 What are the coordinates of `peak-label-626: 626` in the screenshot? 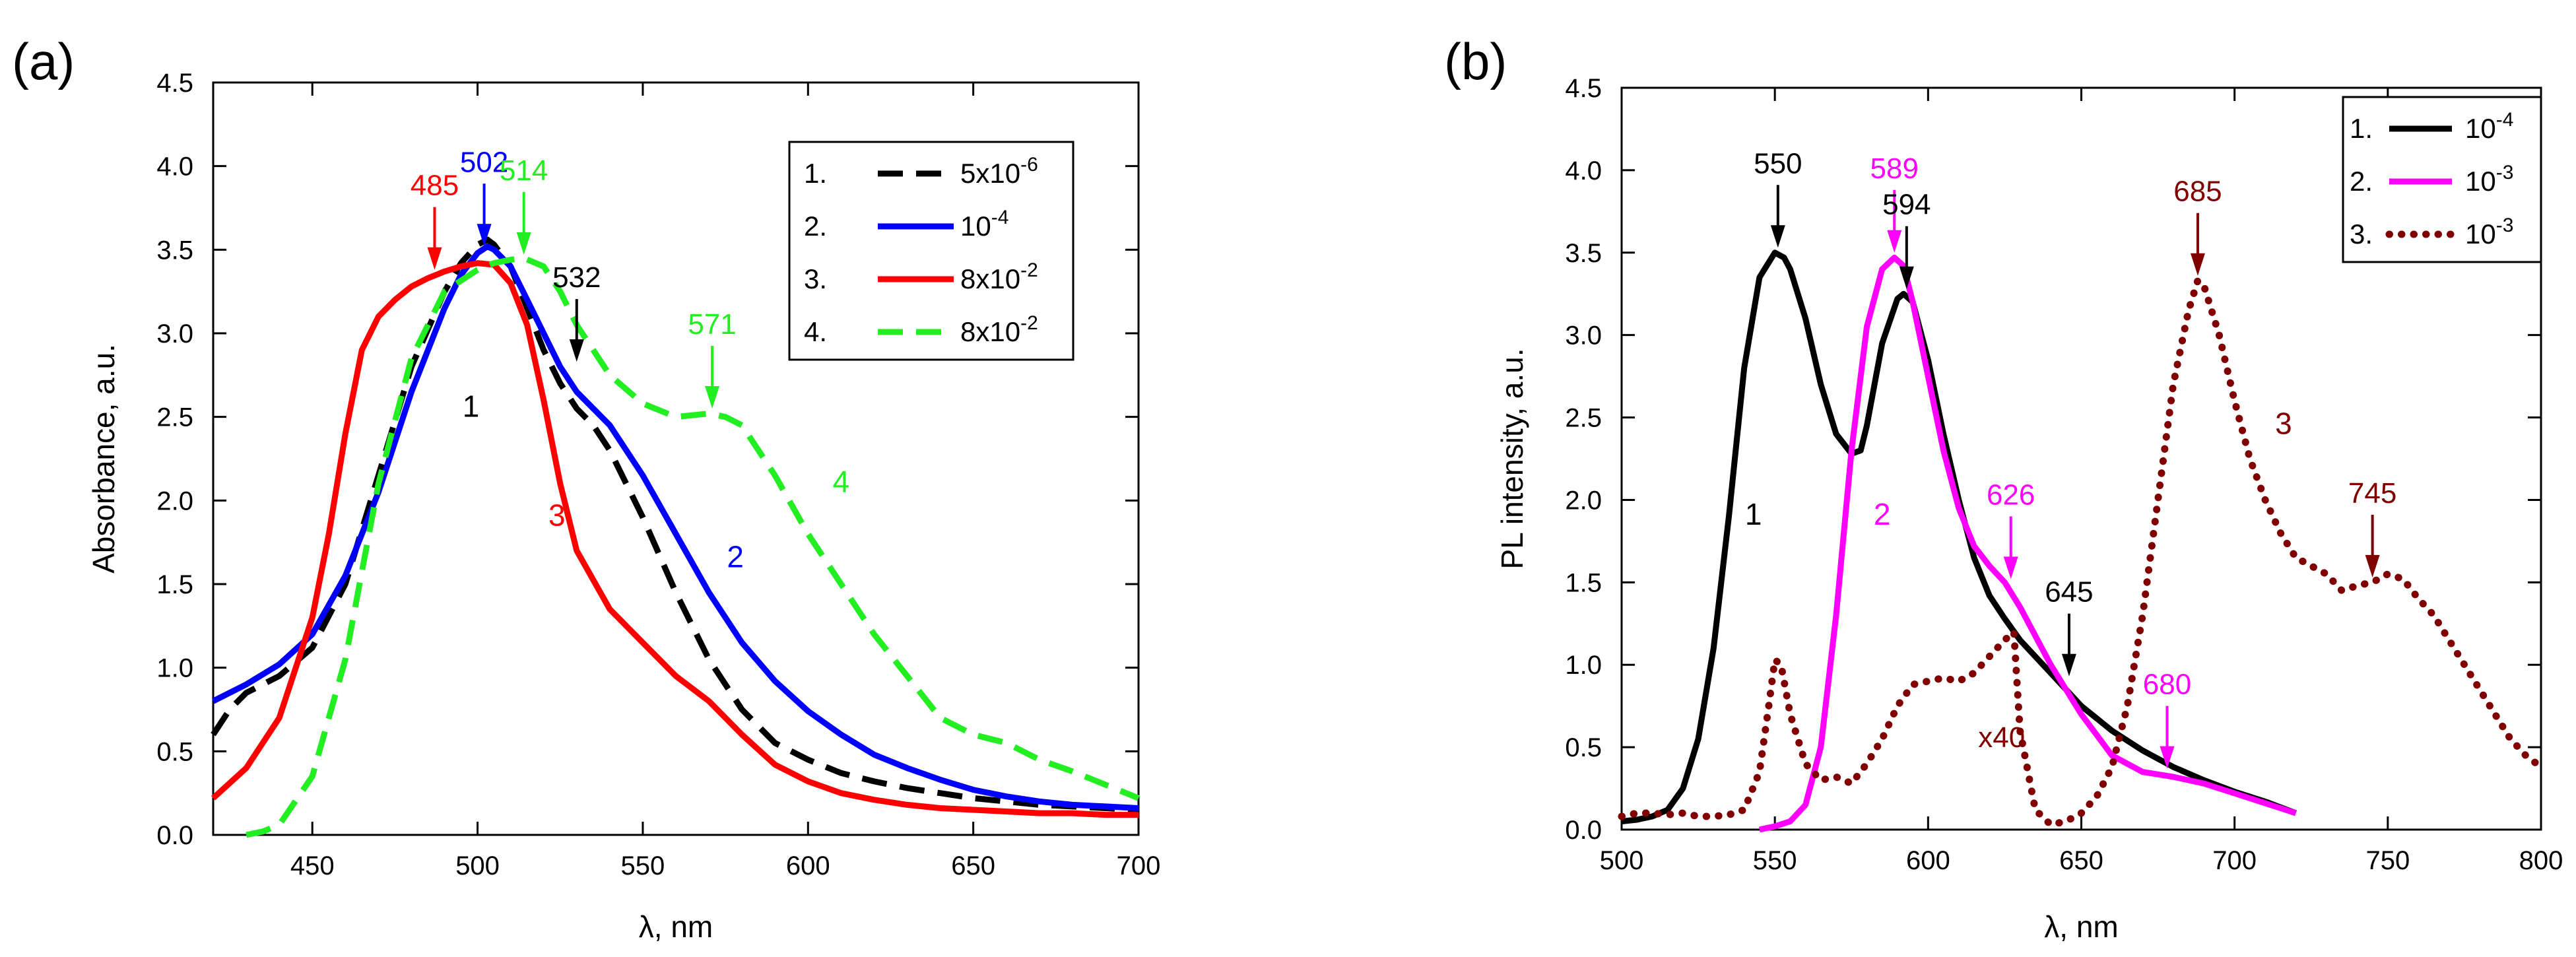 It's located at (2011, 494).